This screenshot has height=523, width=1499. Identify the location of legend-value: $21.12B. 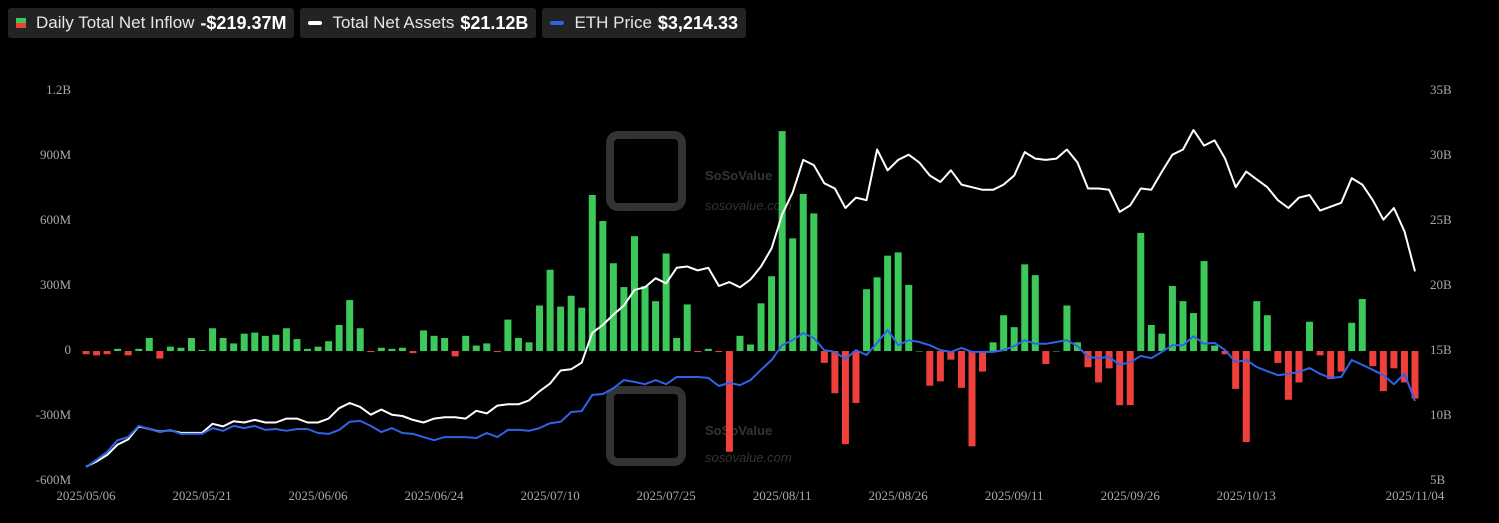
(494, 22).